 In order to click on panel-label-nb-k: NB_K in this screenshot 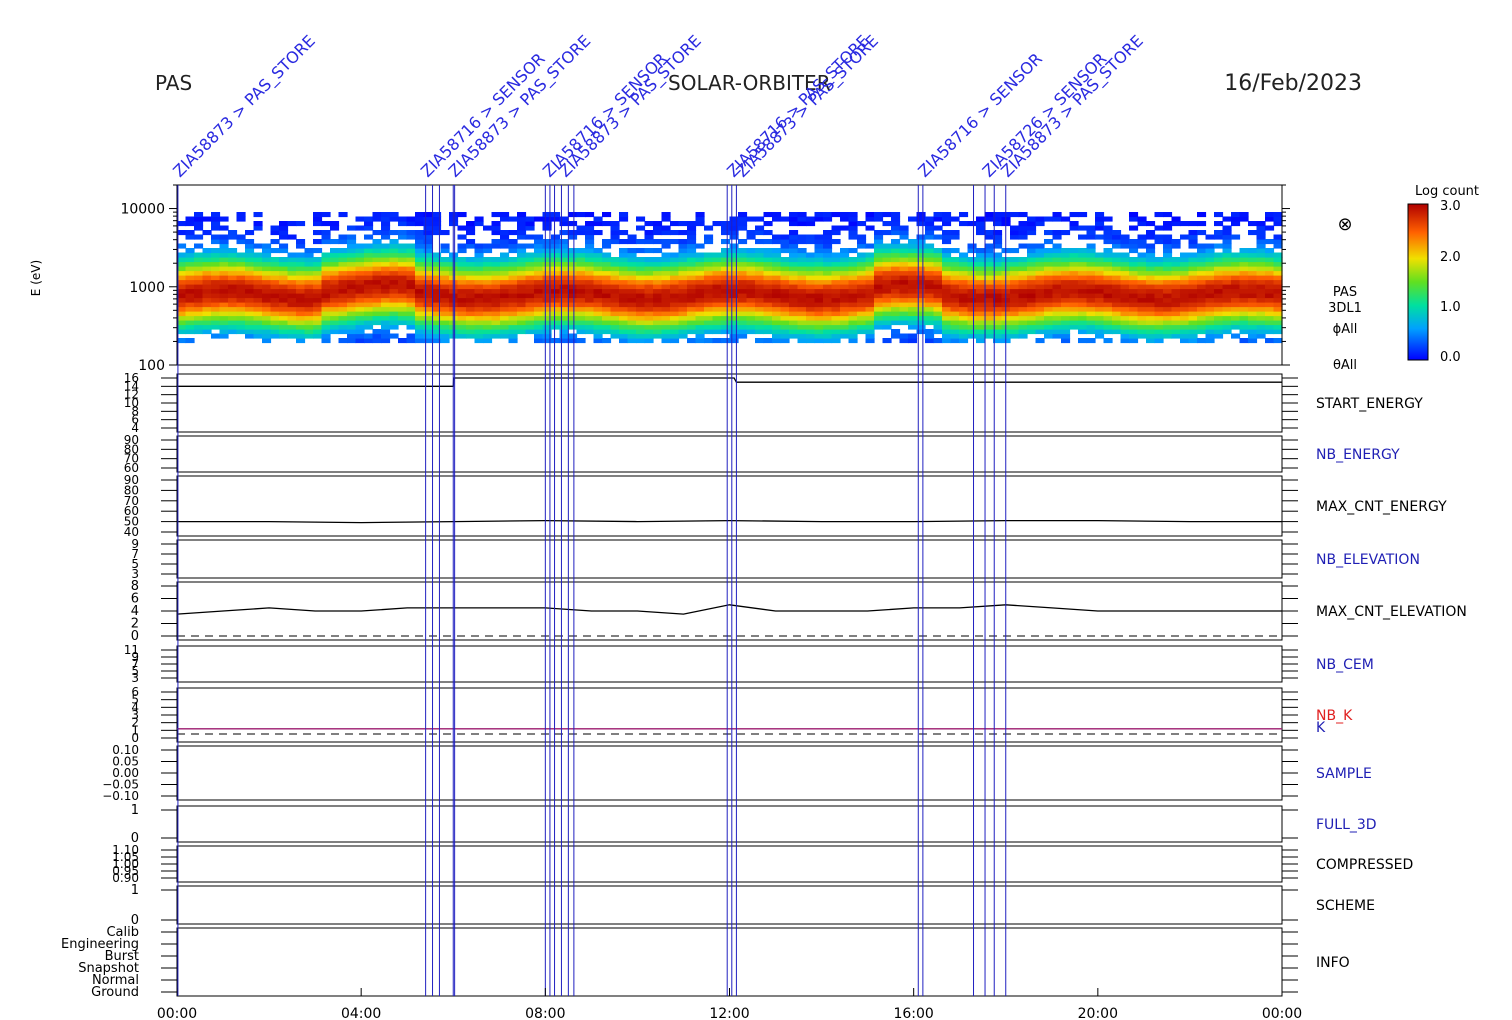, I will do `click(1334, 716)`.